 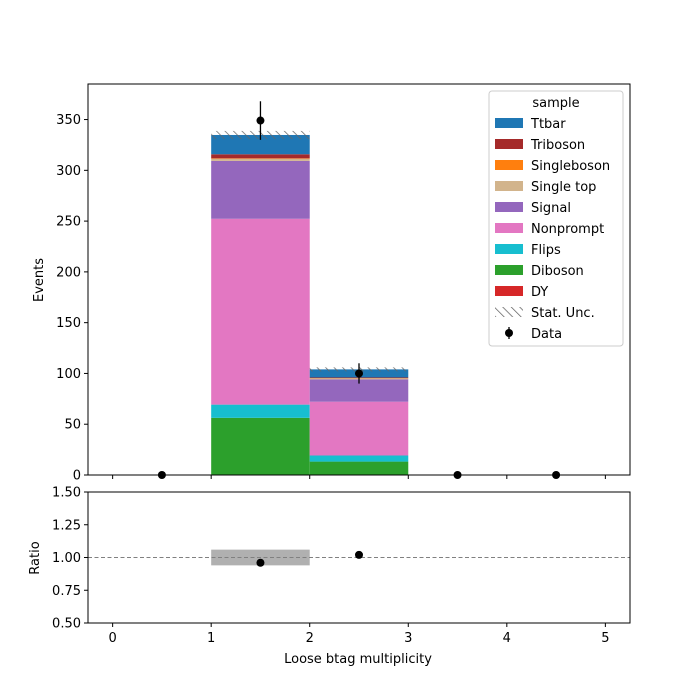 I want to click on legend-label-singleboson: Singleboson, so click(x=570, y=166).